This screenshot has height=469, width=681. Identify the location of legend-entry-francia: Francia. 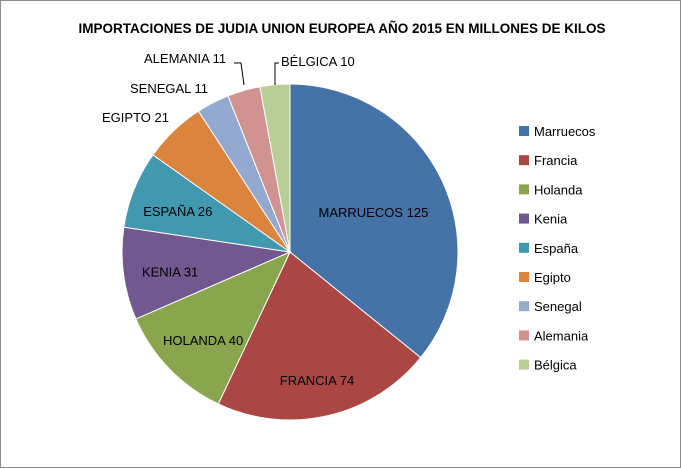
(556, 160).